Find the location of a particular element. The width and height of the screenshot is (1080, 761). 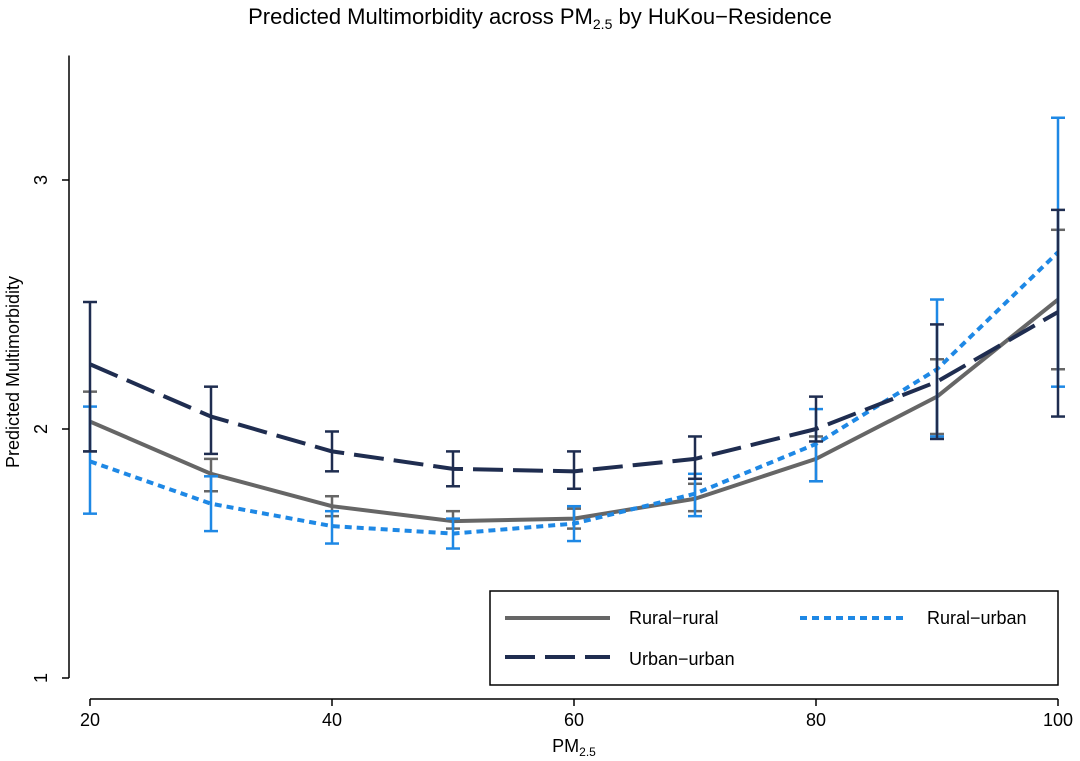

legend-label-rural-urban: Rural−urban is located at coordinates (977, 618).